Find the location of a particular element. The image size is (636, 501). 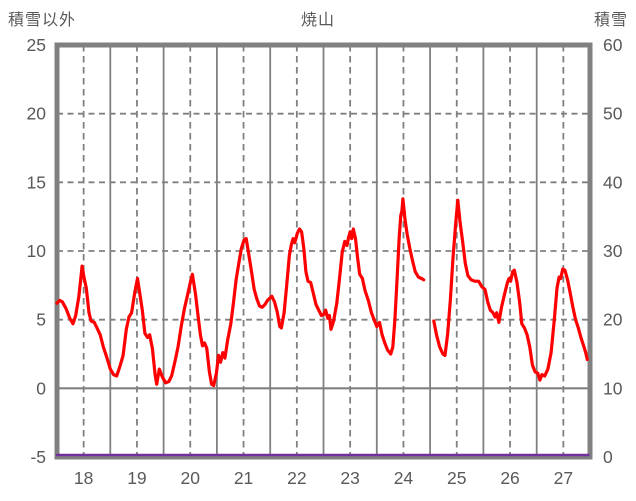

y-left-tick-label: 0 is located at coordinates (41, 388).